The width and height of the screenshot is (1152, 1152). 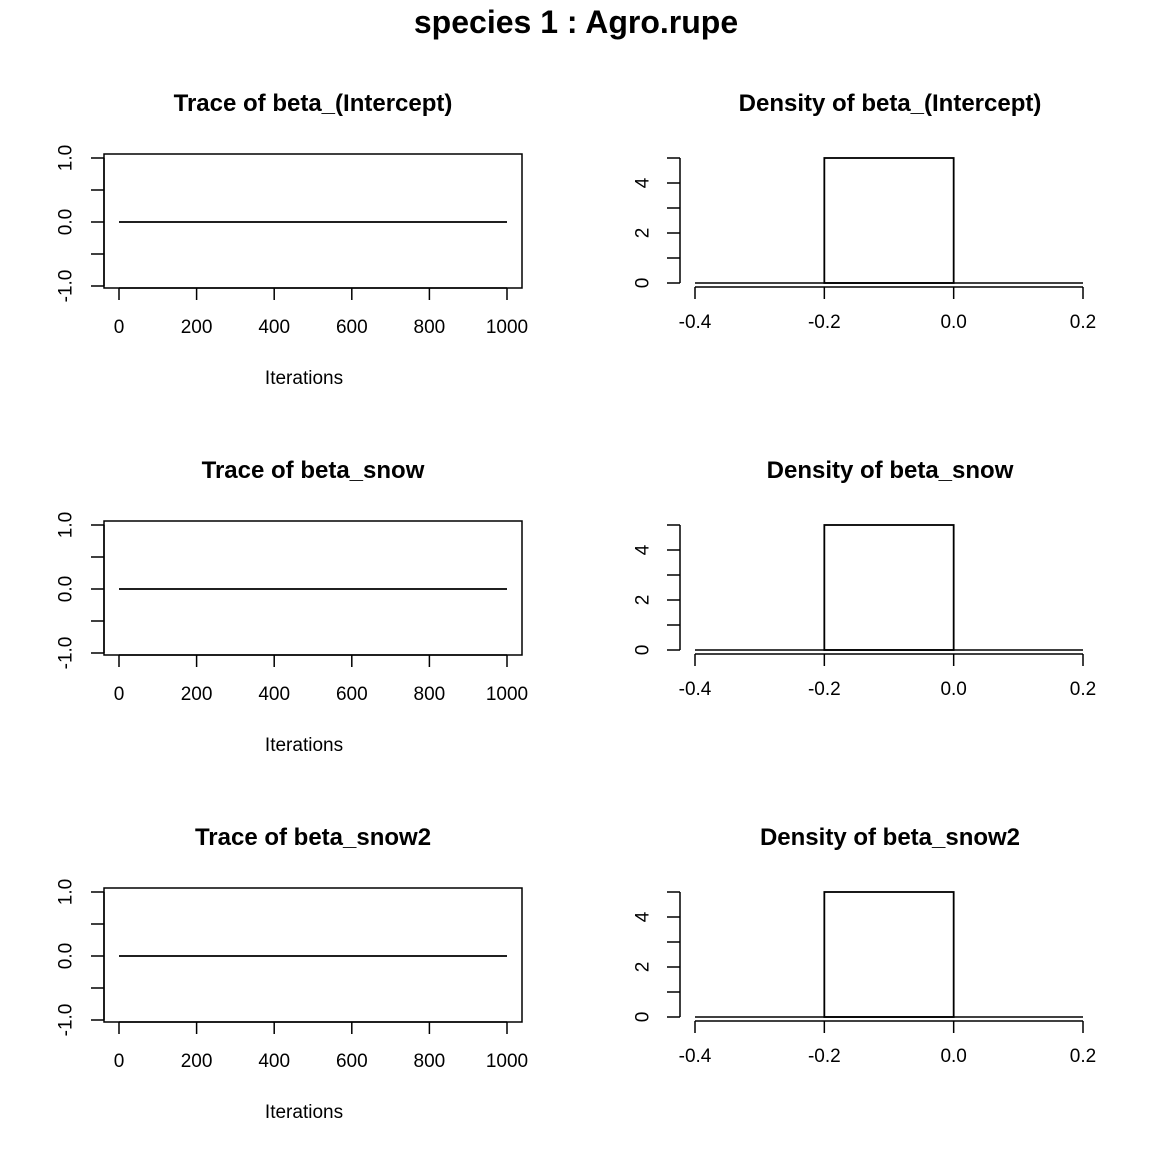 I want to click on panel-title: Density of beta_snow2, so click(x=890, y=837).